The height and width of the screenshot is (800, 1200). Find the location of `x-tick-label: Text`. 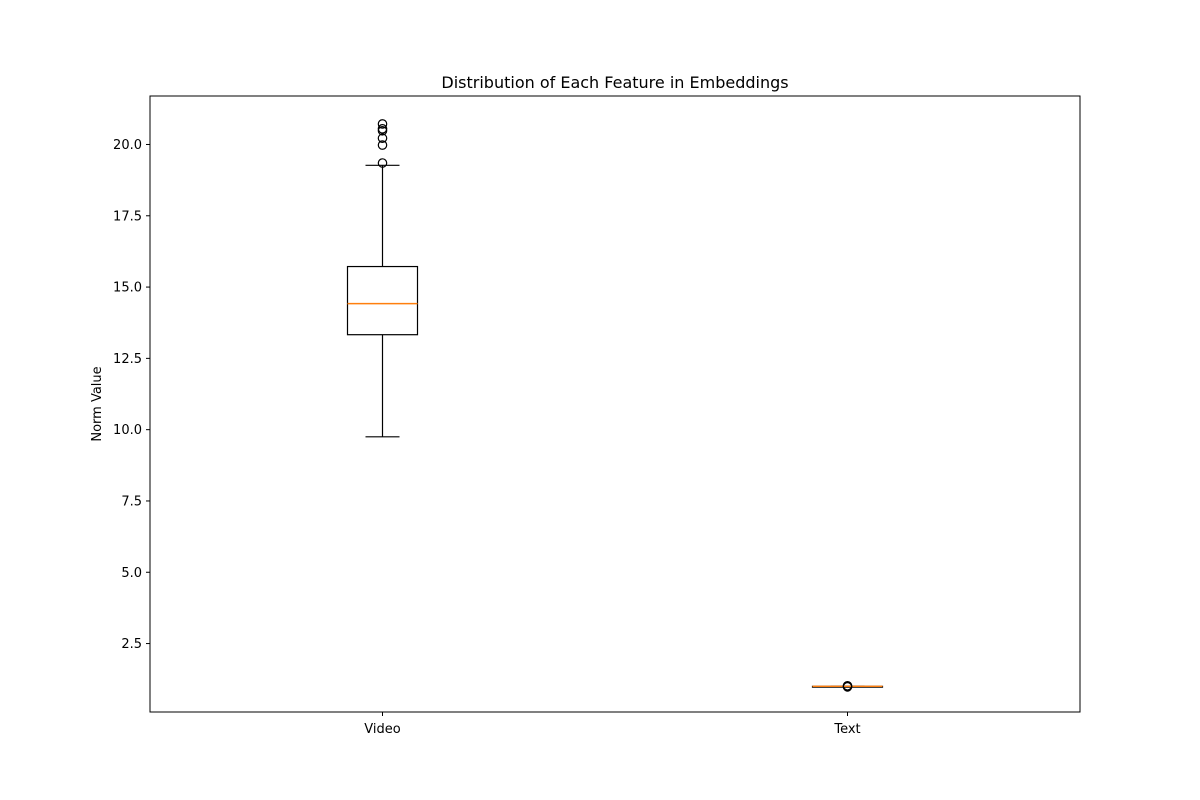

x-tick-label: Text is located at coordinates (846, 729).